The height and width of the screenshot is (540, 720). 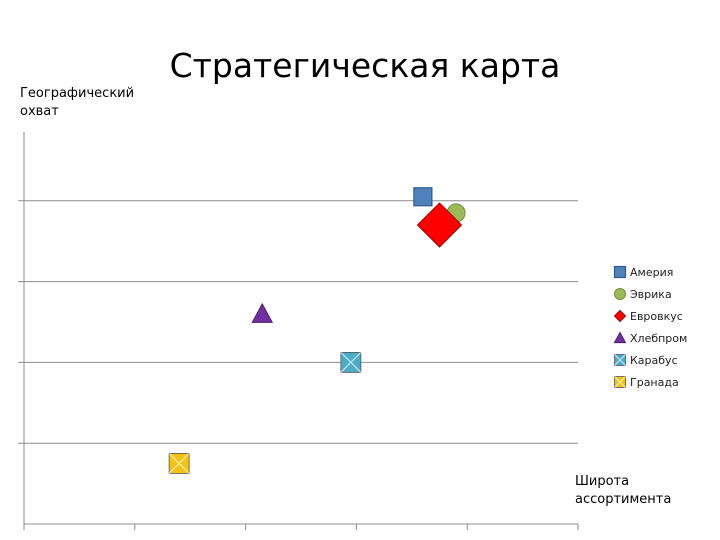 I want to click on legend-item: Хлебпром, so click(x=650, y=338).